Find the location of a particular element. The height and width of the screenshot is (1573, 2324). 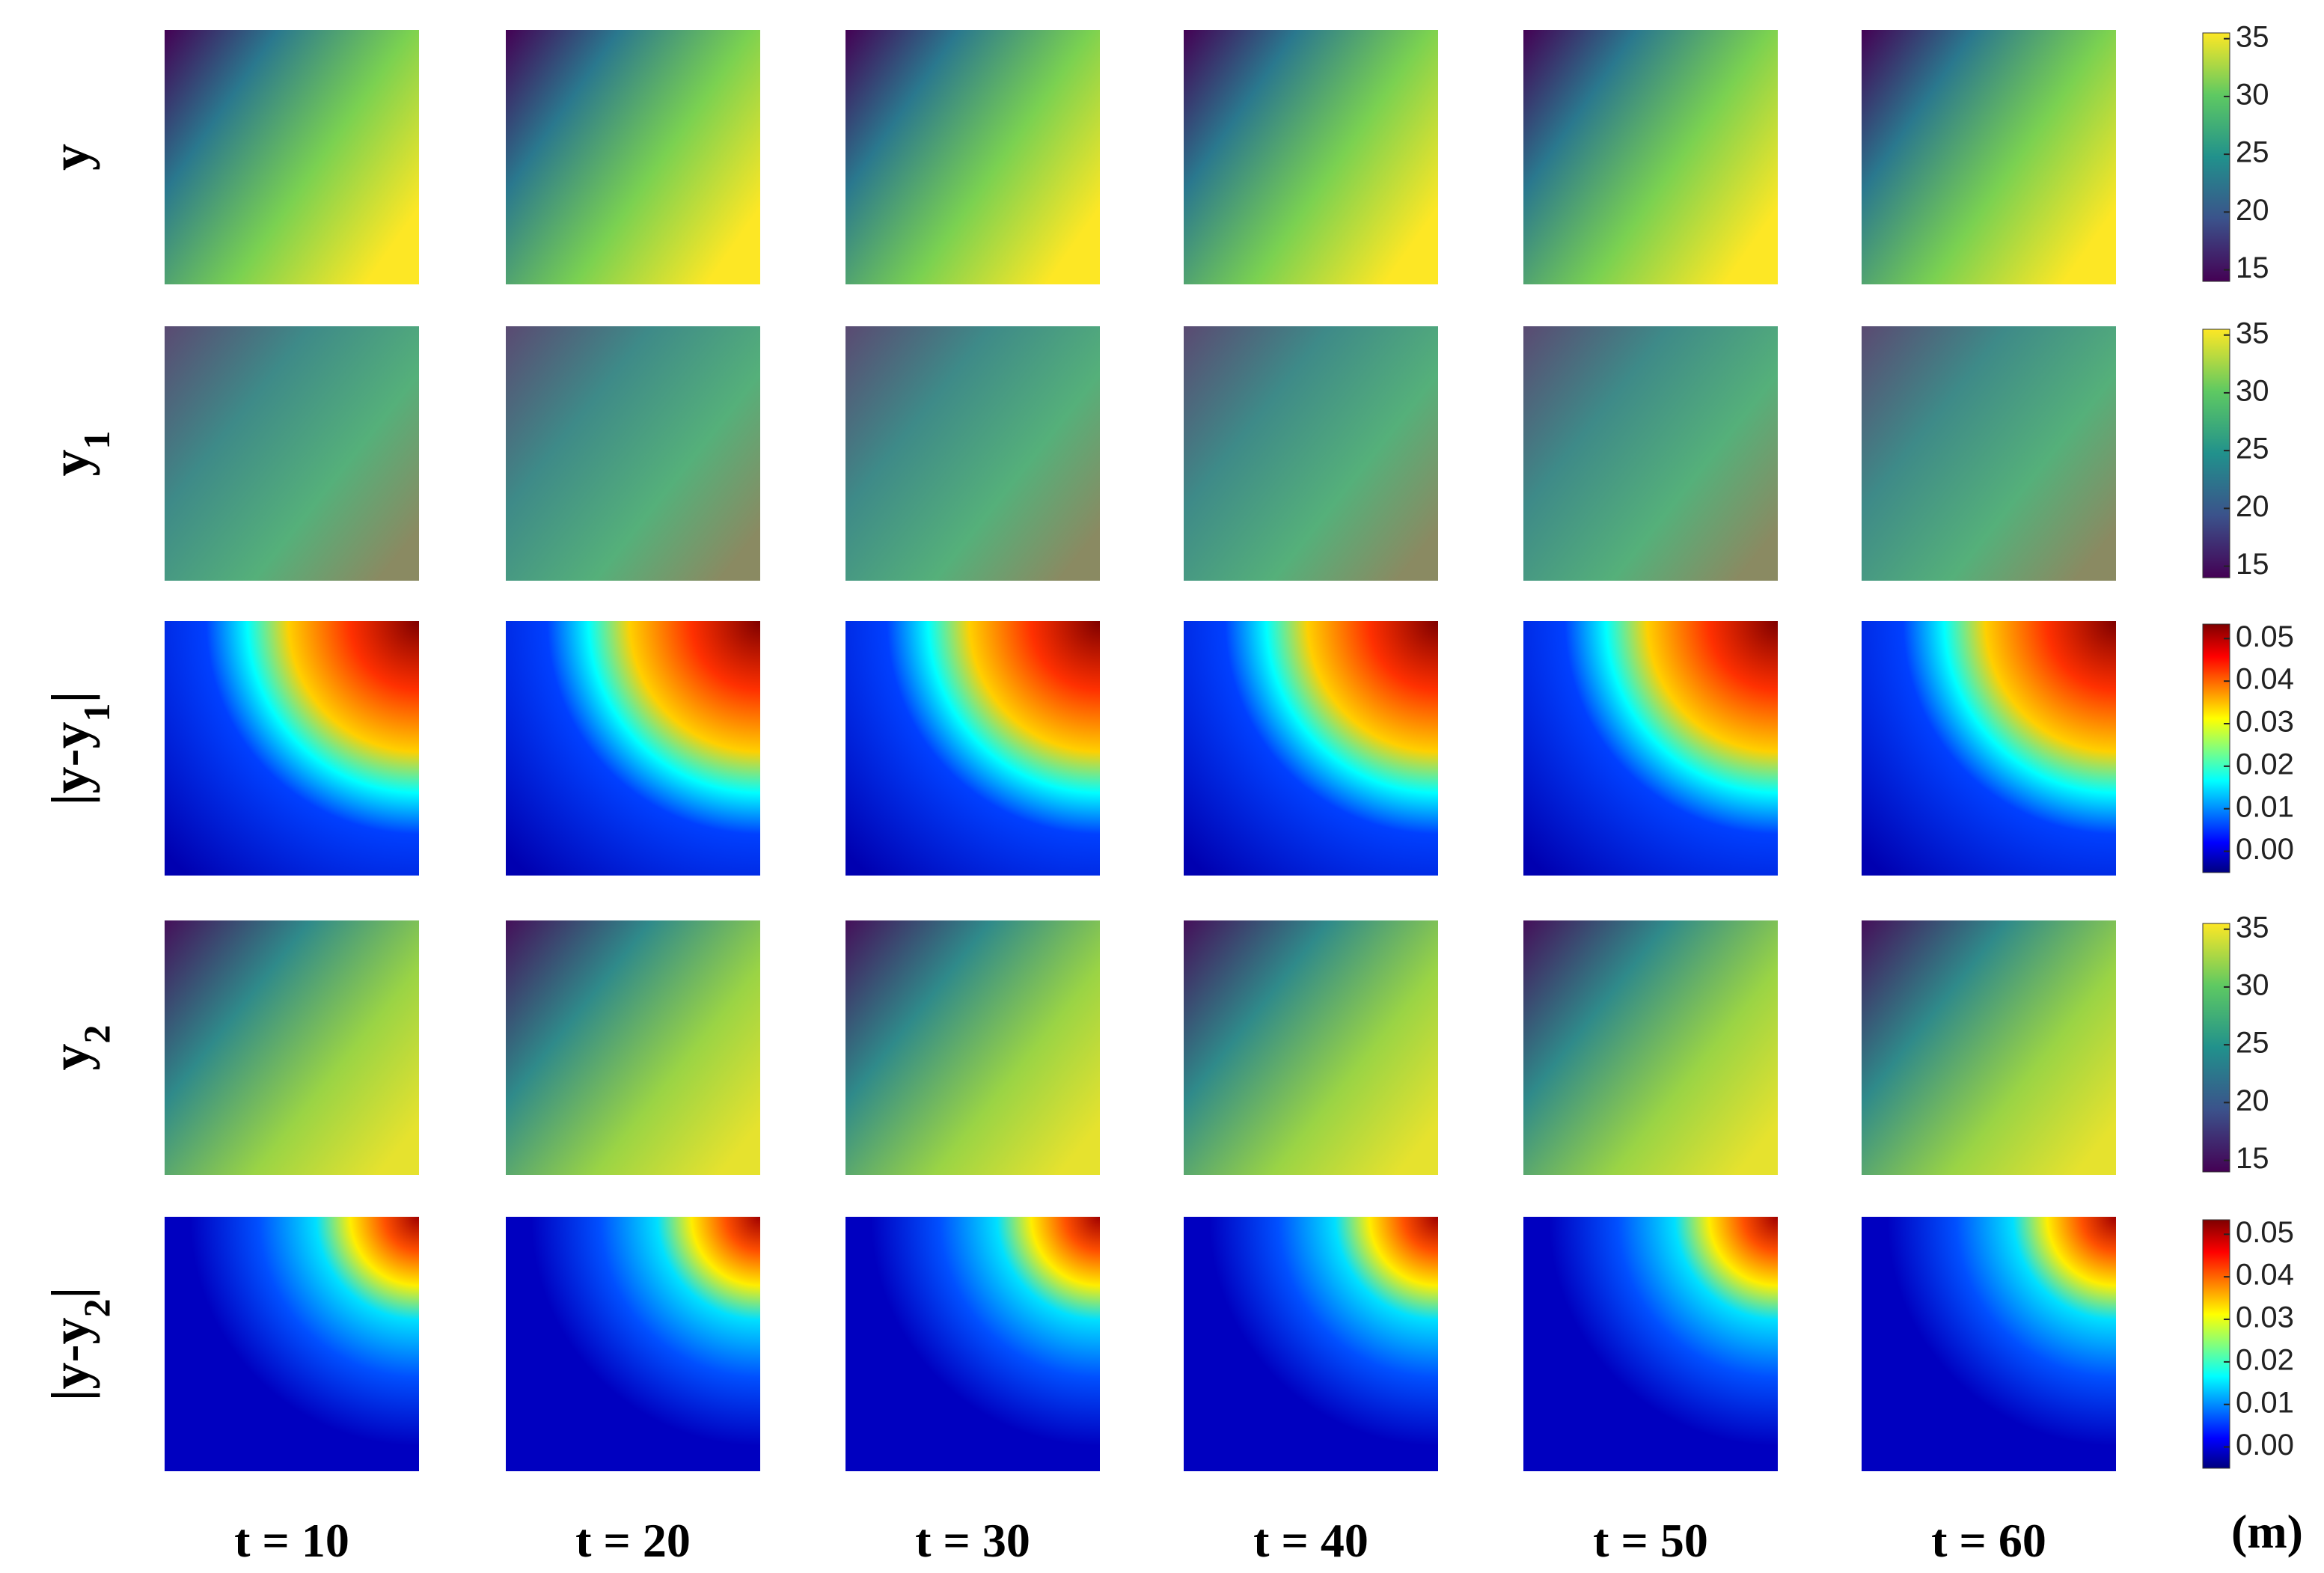

row-label: y2 is located at coordinates (78, 1048).